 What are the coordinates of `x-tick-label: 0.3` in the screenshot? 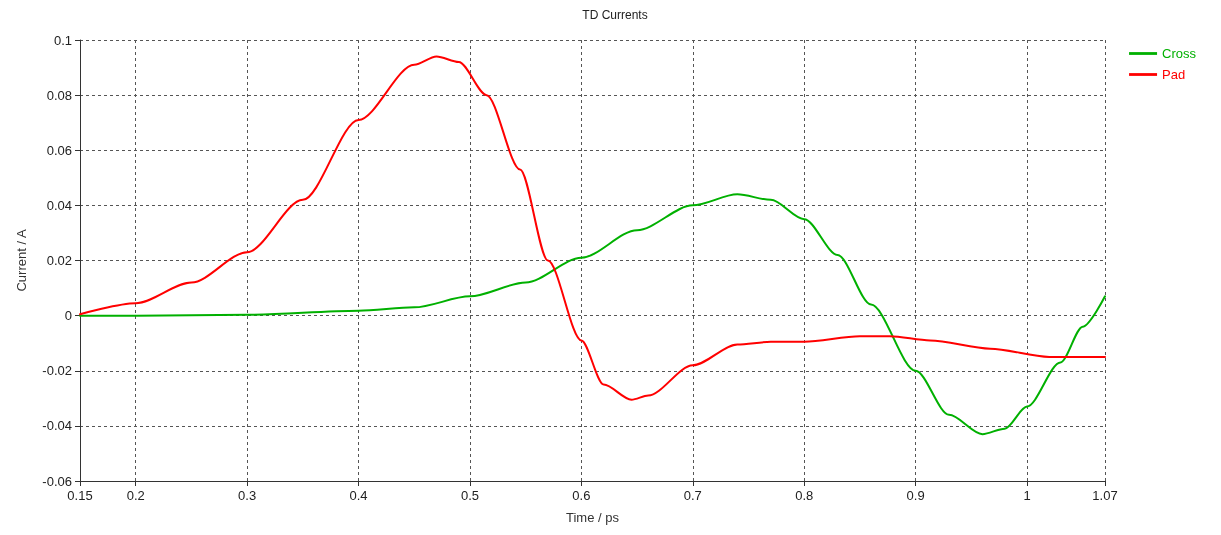 It's located at (247, 495).